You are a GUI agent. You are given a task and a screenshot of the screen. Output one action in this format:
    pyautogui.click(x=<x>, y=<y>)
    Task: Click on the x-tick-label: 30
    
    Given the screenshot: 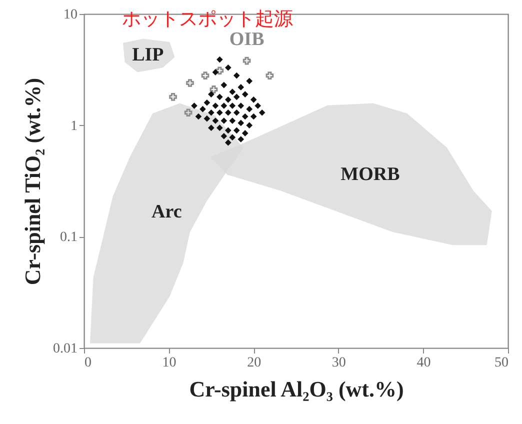 What is the action you would take?
    pyautogui.click(x=339, y=363)
    